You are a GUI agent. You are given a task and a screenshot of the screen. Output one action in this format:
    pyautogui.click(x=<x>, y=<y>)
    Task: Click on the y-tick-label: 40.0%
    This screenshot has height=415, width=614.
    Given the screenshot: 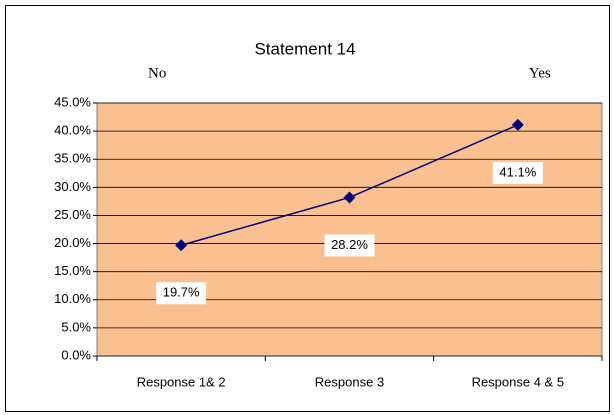 What is the action you would take?
    pyautogui.click(x=72, y=130)
    